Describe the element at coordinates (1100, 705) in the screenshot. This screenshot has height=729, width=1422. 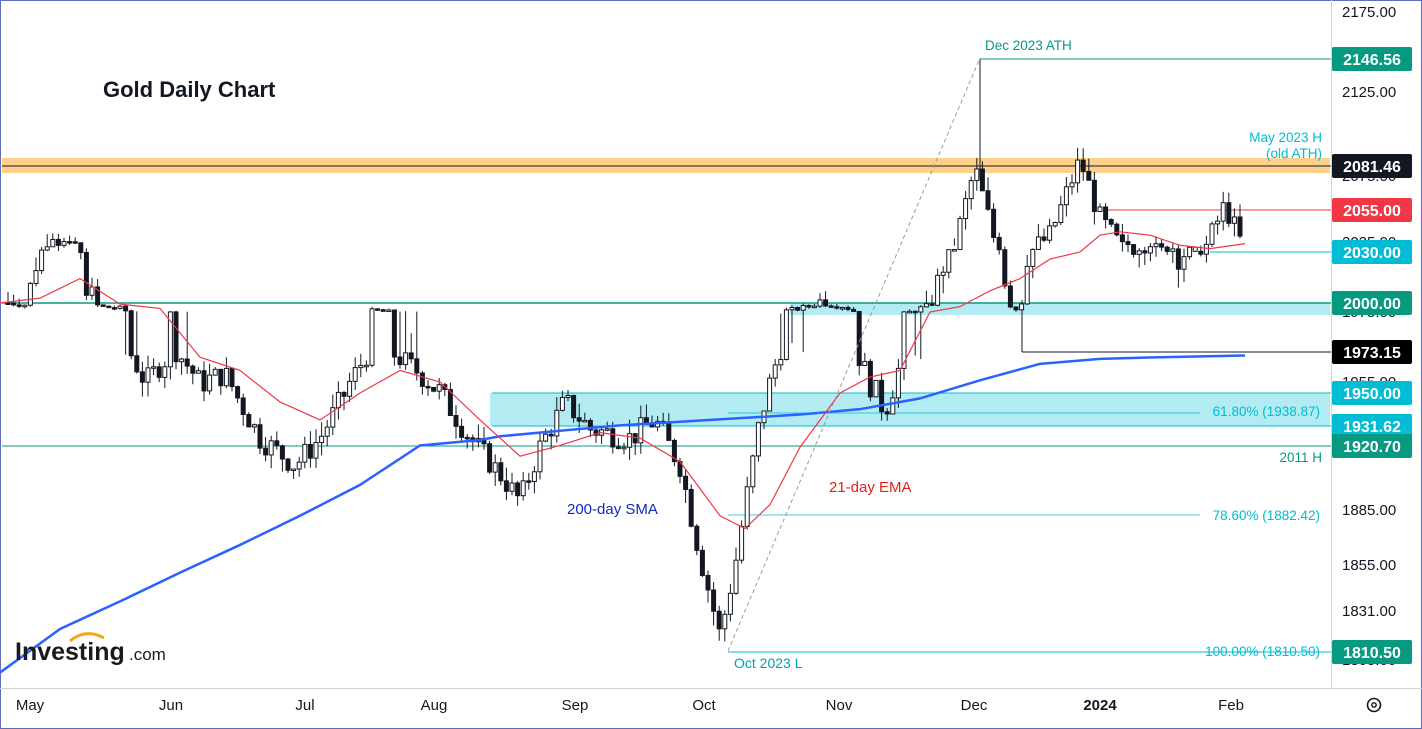
I see `time-tick-label: 2024` at that location.